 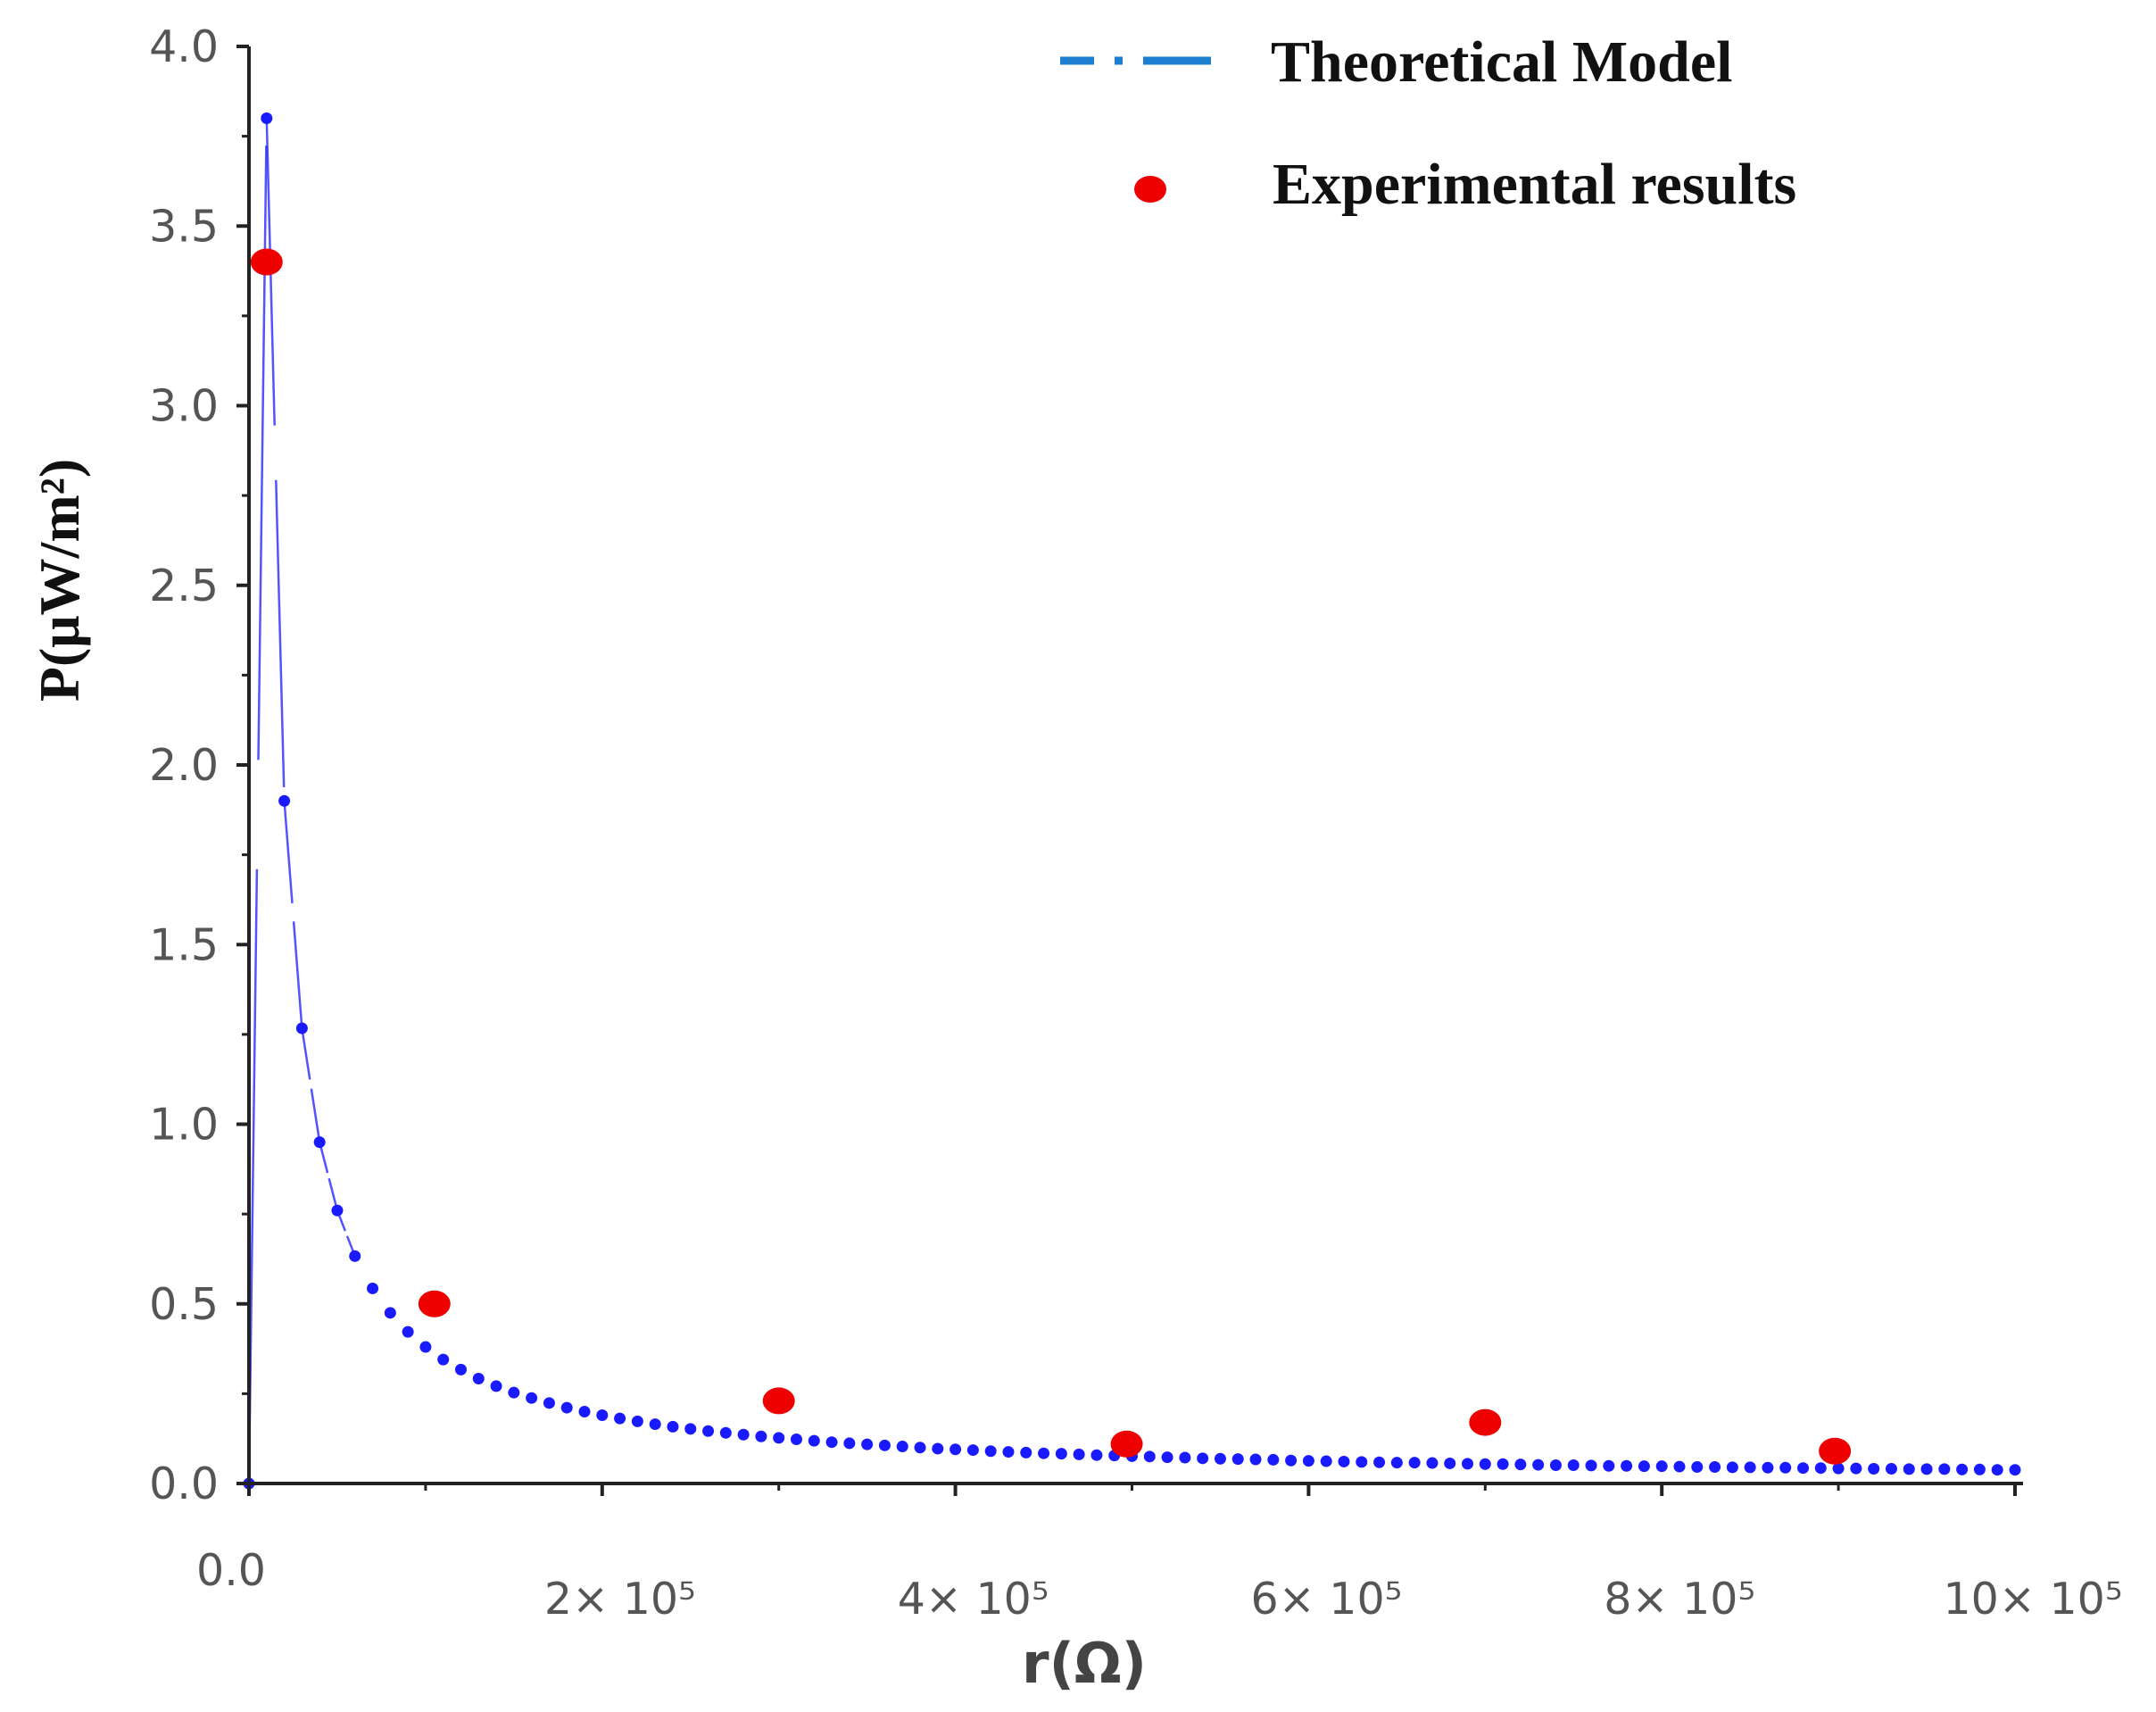 I want to click on y-tick-label: 0.0, so click(x=184, y=1484).